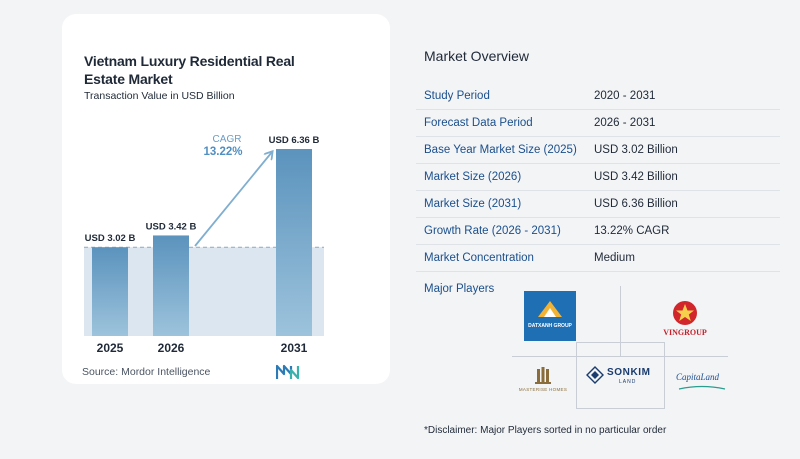  I want to click on overview-title: Market Overview, so click(477, 56).